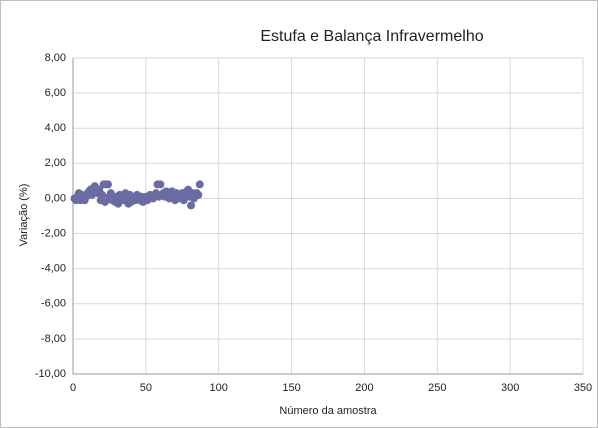 This screenshot has width=598, height=428. Describe the element at coordinates (55, 163) in the screenshot. I see `y-tick-label: 2,00` at that location.